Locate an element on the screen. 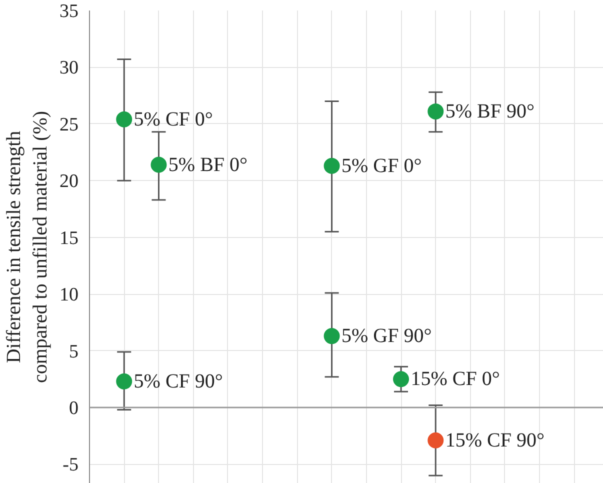 This screenshot has height=483, width=603. y-tick-label: 30 is located at coordinates (69, 68).